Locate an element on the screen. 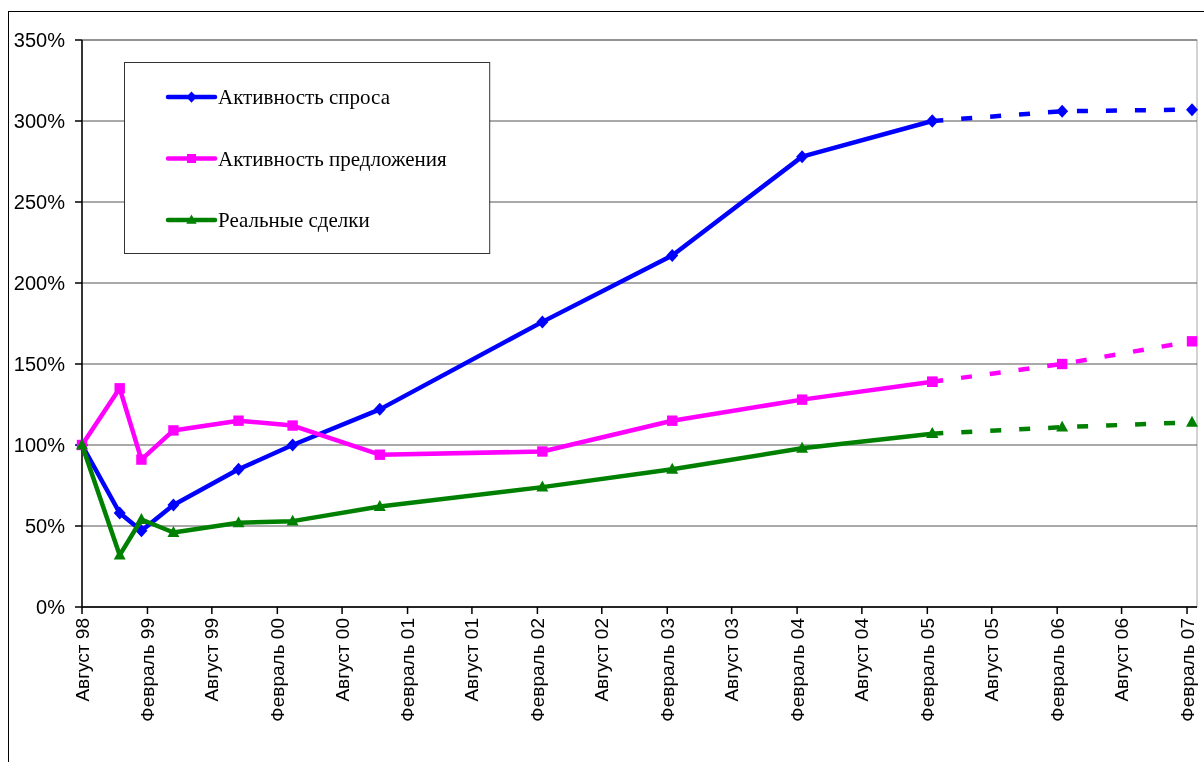 The width and height of the screenshot is (1204, 762). x-tick-label: Август 05 is located at coordinates (992, 660).